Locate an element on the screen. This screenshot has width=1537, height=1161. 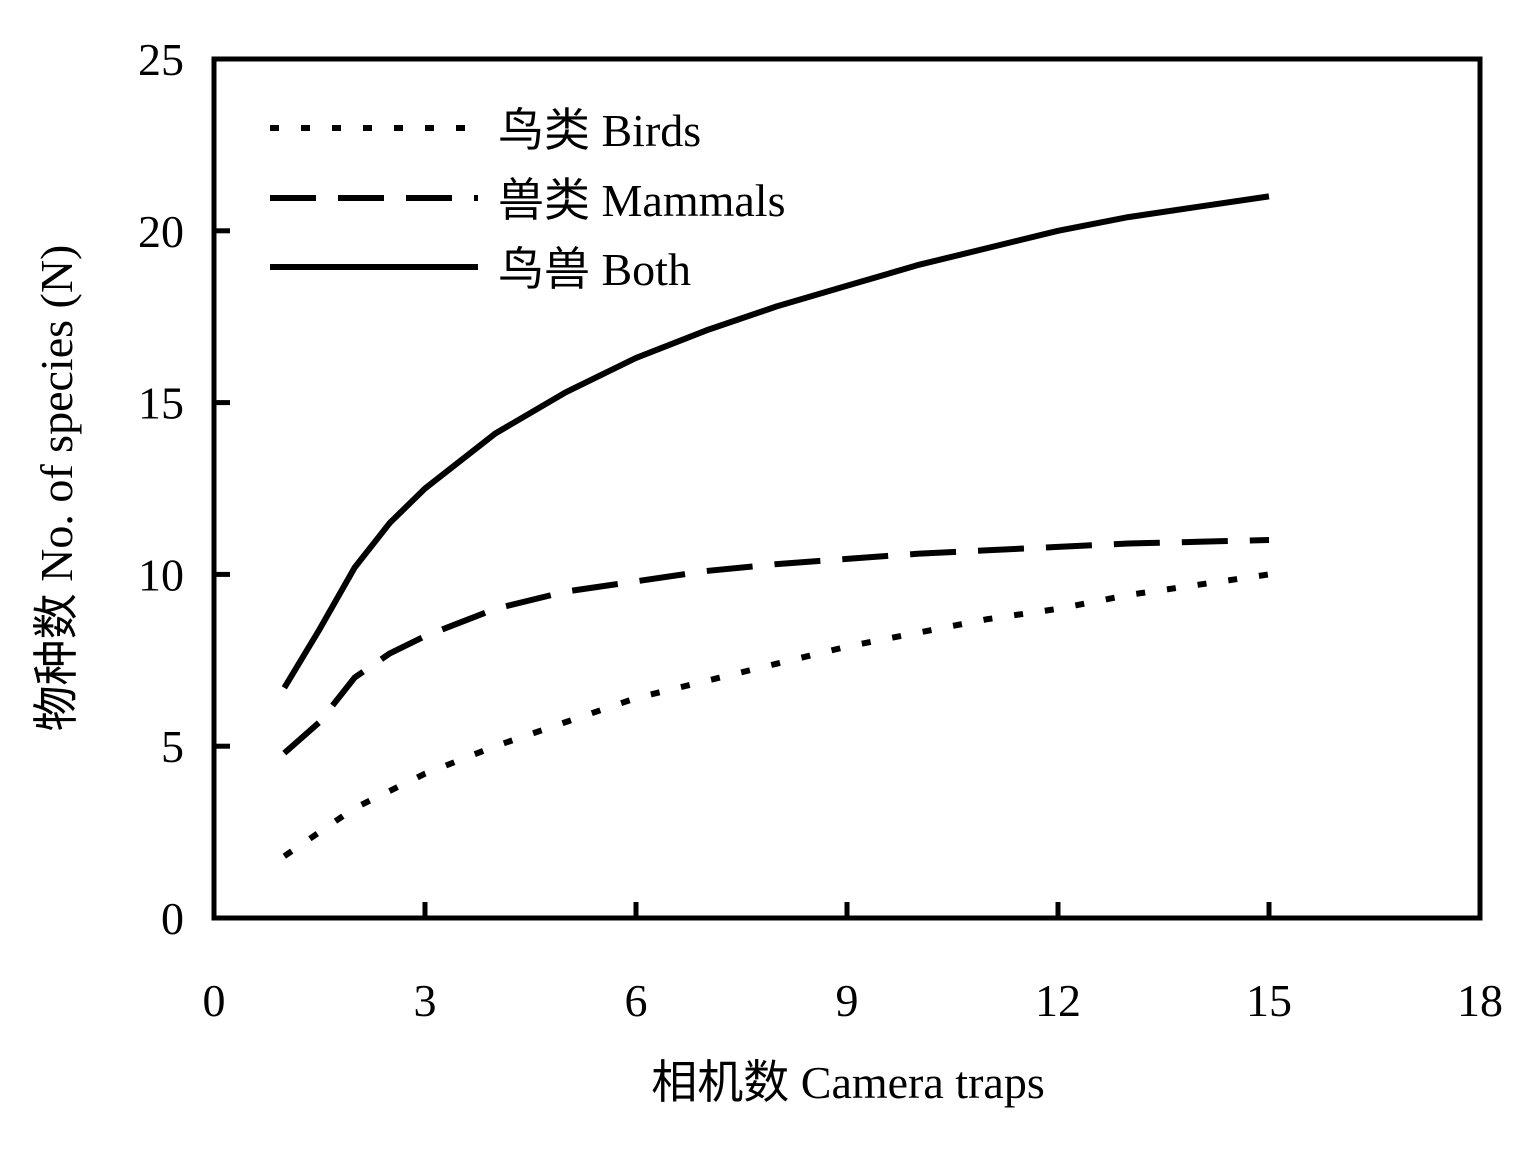
y-tick-label: 20 is located at coordinates (161, 231).